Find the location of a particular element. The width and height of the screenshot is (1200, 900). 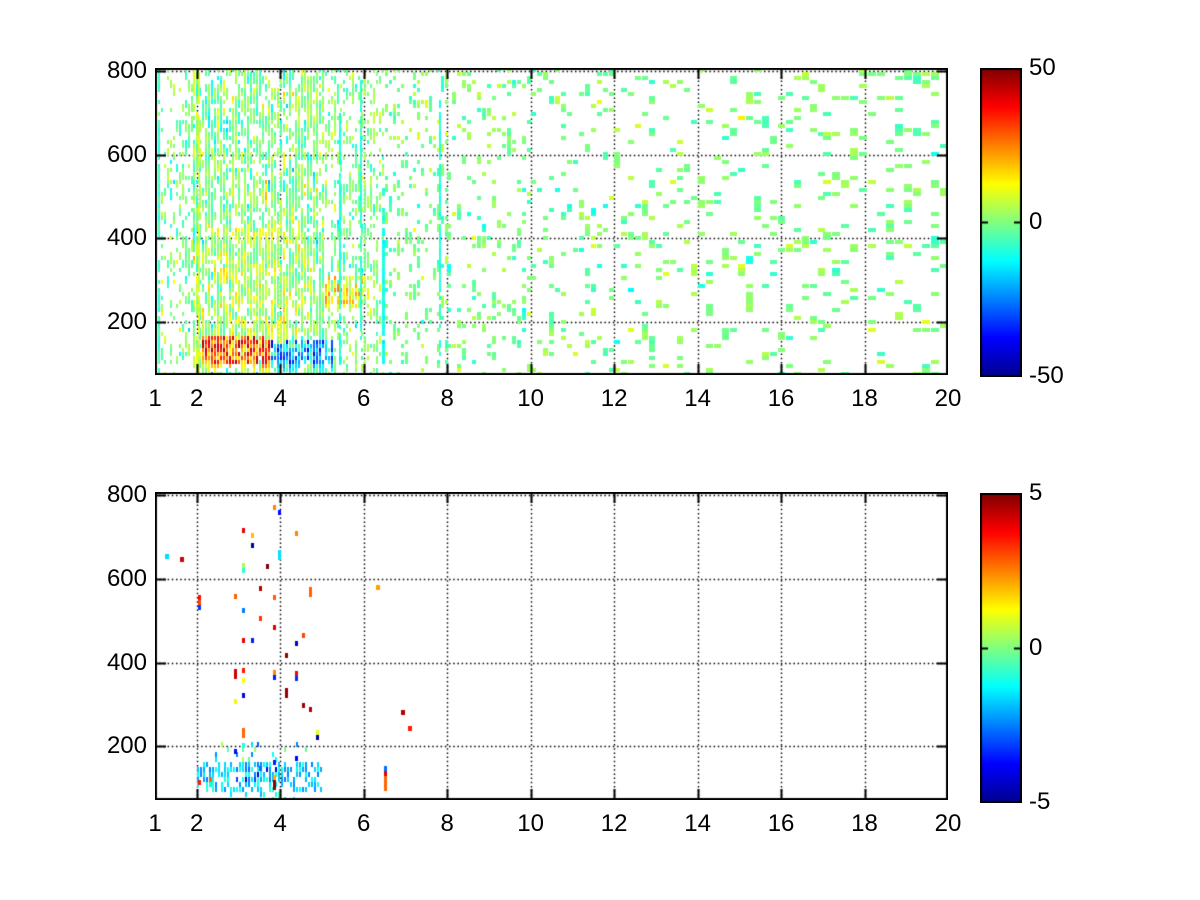

colorbar-tick-label: -50 is located at coordinates (1046, 375).